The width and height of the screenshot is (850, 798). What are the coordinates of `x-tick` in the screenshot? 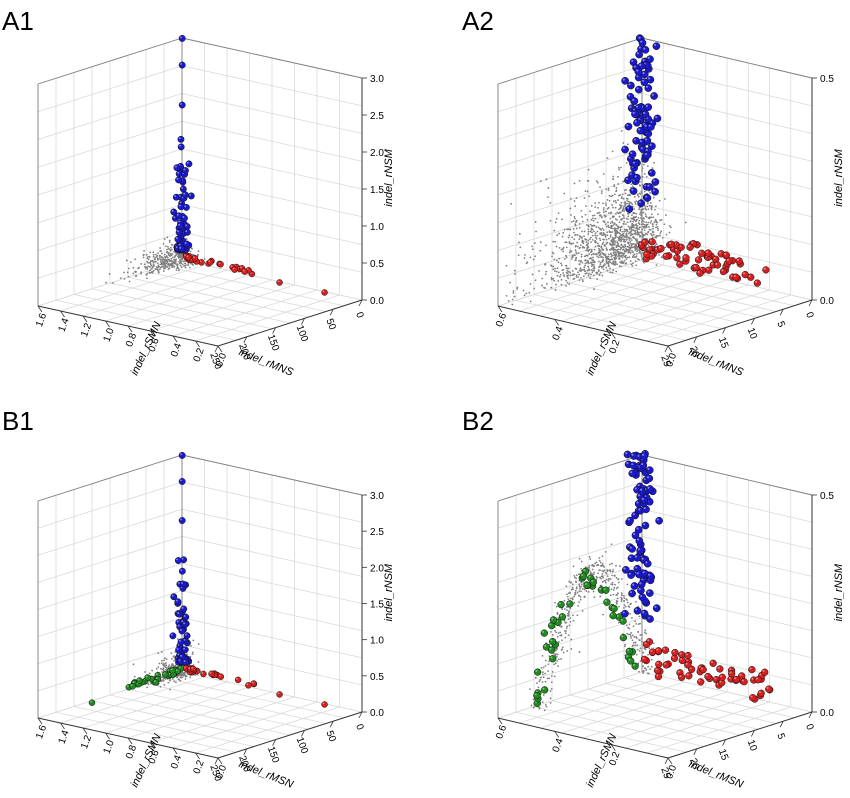 It's located at (810, 303).